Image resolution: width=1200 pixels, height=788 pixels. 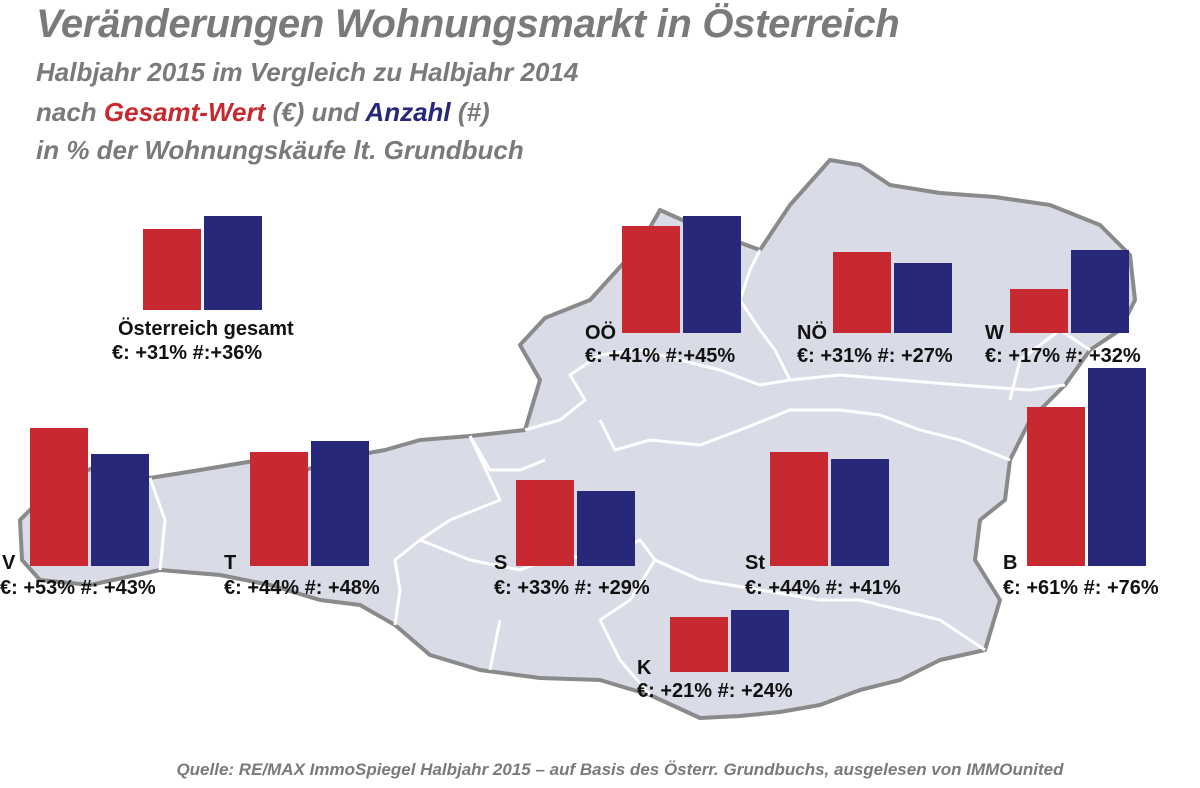 What do you see at coordinates (804, 435) in the screenshot?
I see `state-border-steiermark` at bounding box center [804, 435].